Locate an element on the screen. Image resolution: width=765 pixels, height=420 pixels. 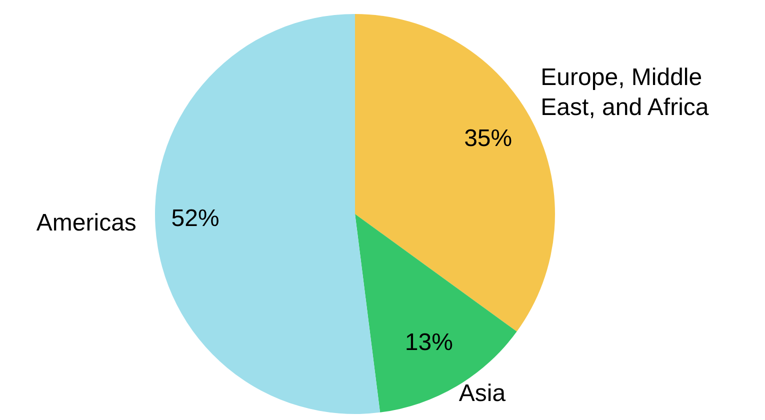
data-label: 35% is located at coordinates (488, 138).